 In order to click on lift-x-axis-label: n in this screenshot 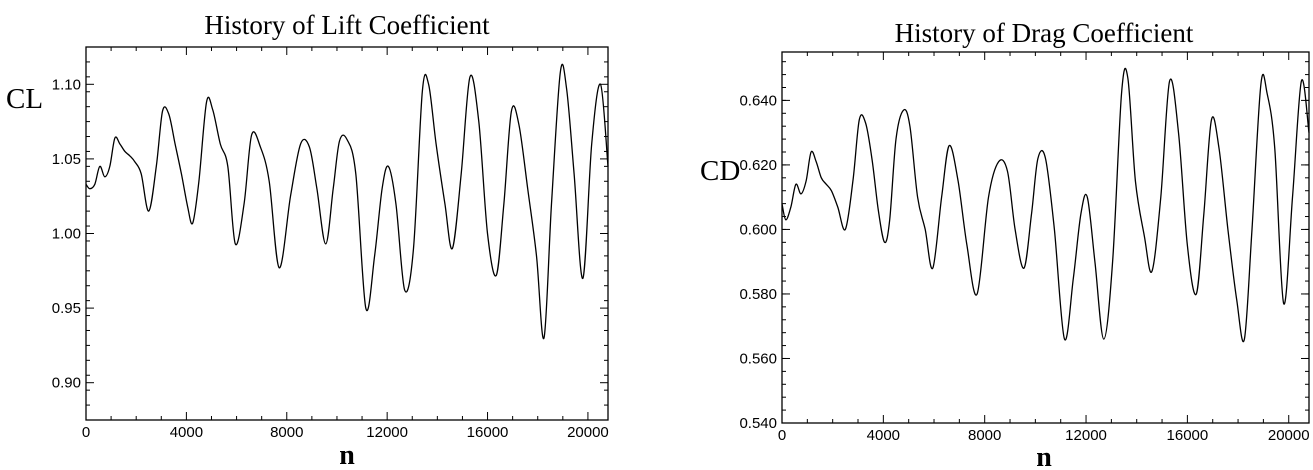, I will do `click(347, 455)`.